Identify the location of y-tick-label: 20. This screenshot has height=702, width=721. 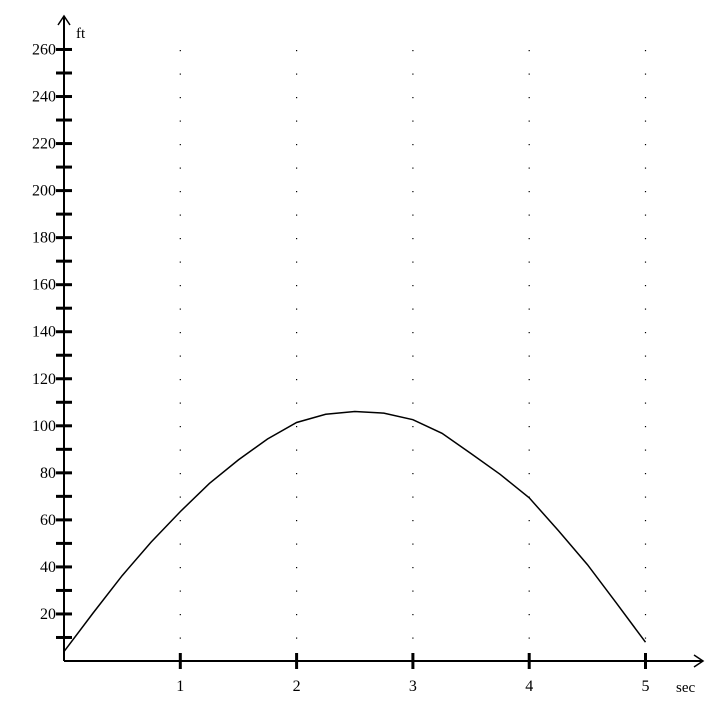
(48, 614).